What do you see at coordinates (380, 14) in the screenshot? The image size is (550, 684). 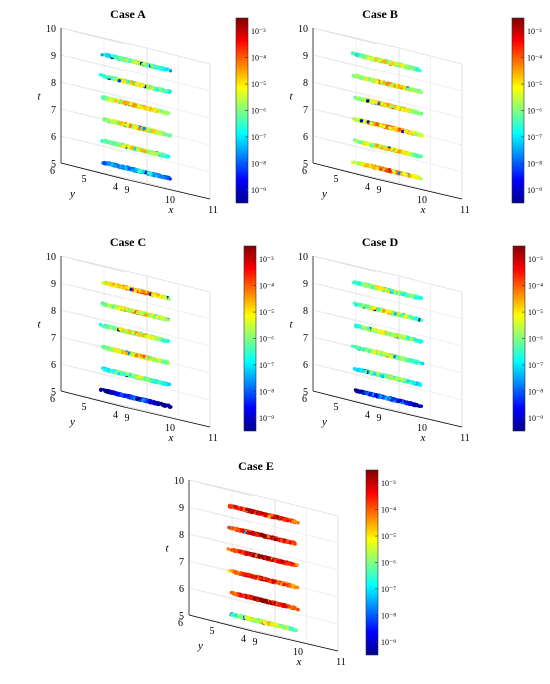 I see `panel-title: Case B` at bounding box center [380, 14].